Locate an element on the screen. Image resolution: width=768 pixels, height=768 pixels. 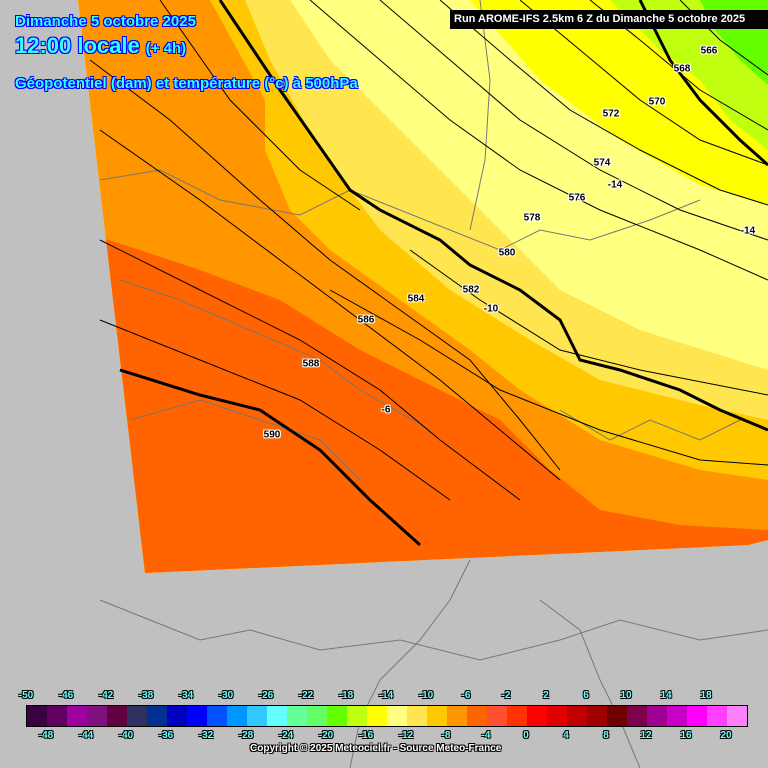
legend-tick-bottom: 20 is located at coordinates (726, 735).